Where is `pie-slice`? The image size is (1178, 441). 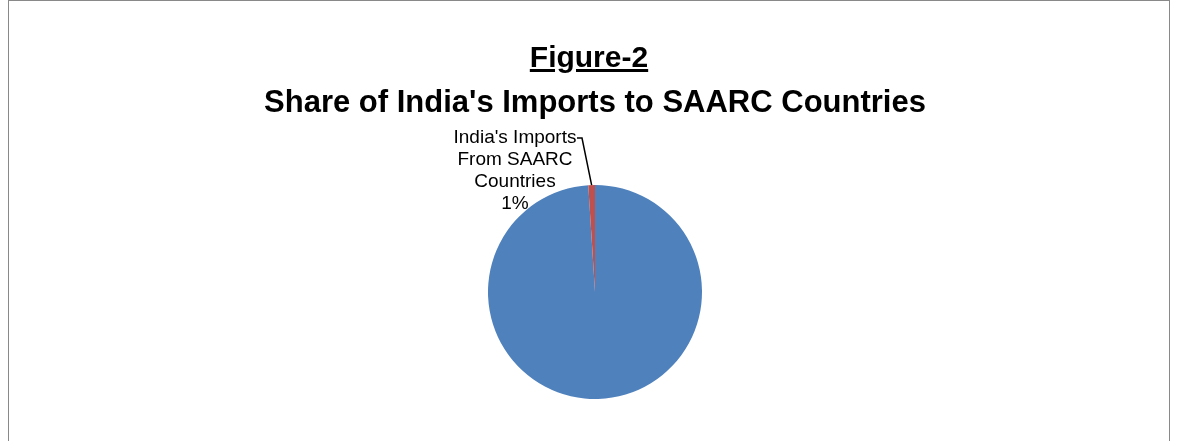 pie-slice is located at coordinates (595, 292).